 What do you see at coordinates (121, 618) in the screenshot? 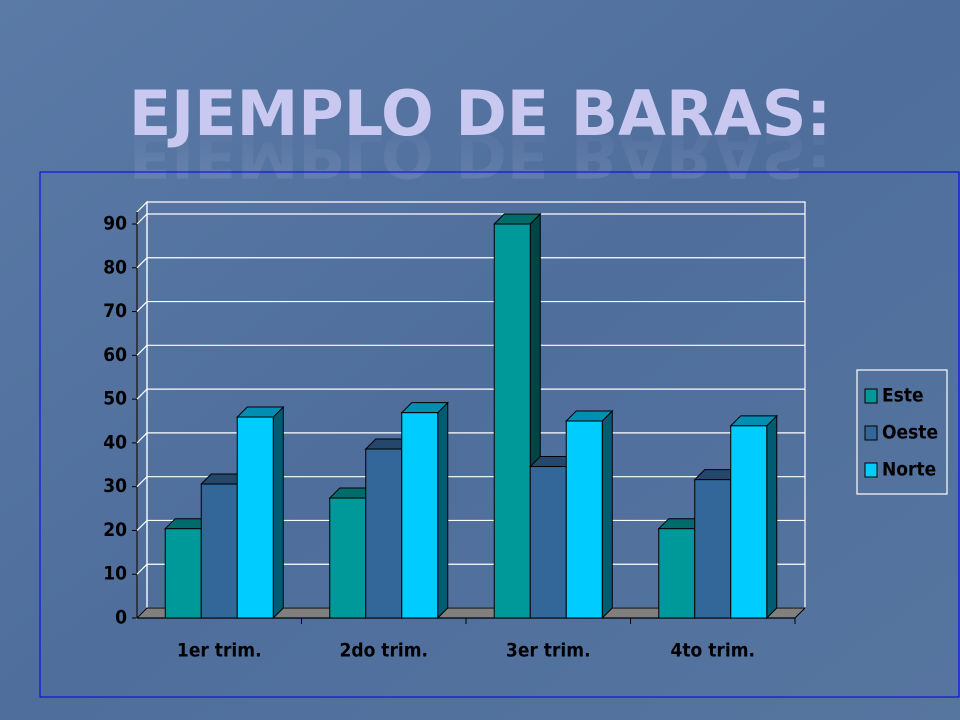
I see `y-tick-label: 0` at bounding box center [121, 618].